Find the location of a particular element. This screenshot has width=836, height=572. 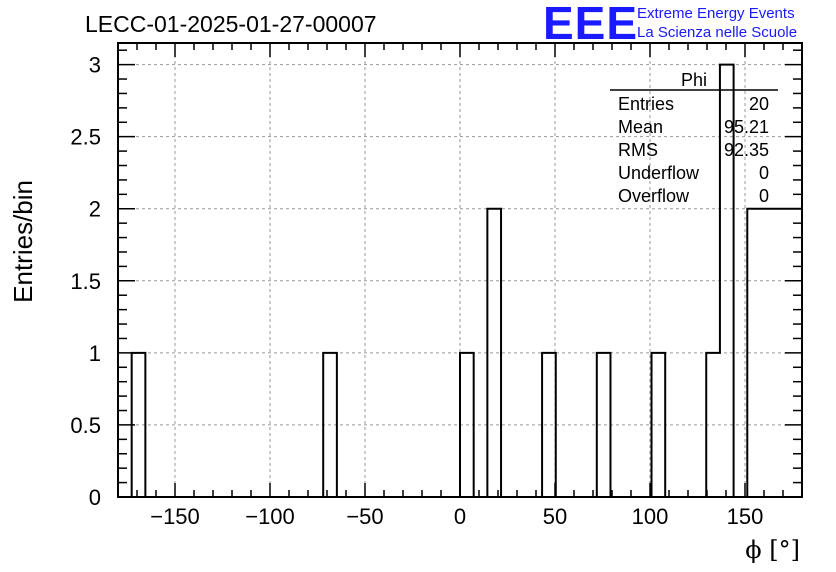

eee-logo: EEE is located at coordinates (591, 24).